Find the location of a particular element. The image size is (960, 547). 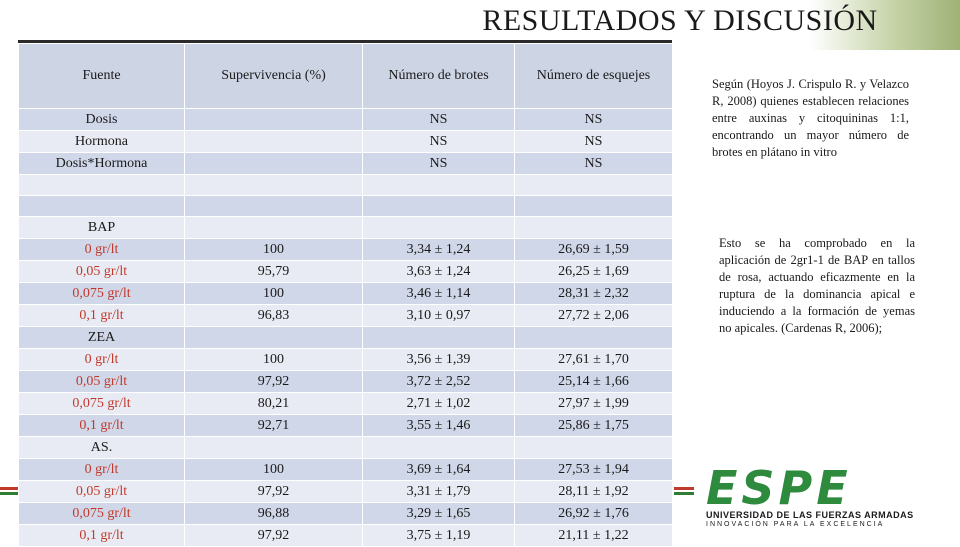

data-row: 0 gr/lt 100 3,56 ± 1,39 27,61 ± 1,70 is located at coordinates (345, 359).